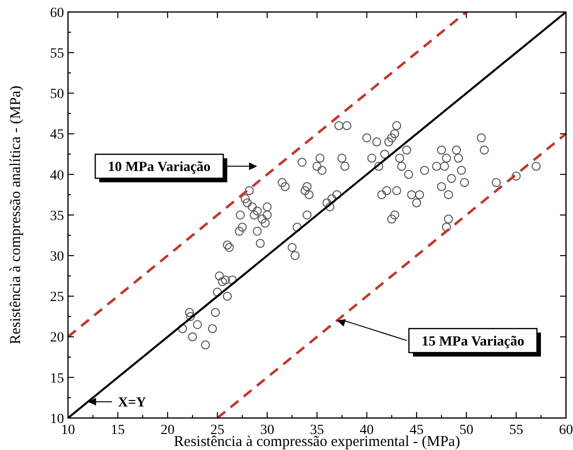 The width and height of the screenshot is (573, 450). I want to click on y-tick-label: 10, so click(57, 419).